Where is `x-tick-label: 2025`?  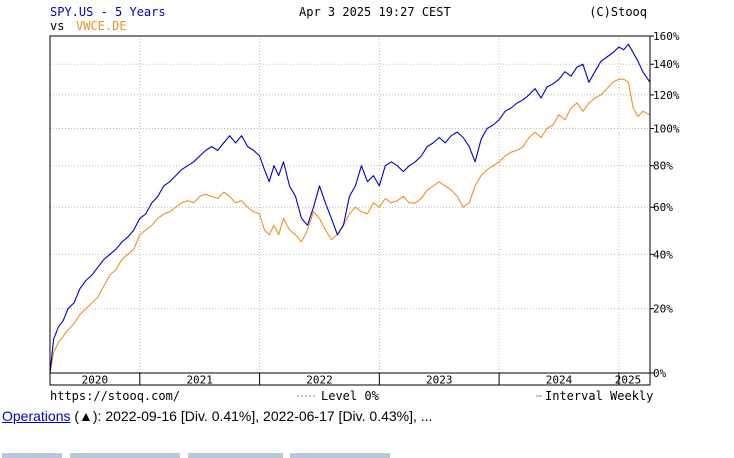
x-tick-label: 2025 is located at coordinates (628, 380).